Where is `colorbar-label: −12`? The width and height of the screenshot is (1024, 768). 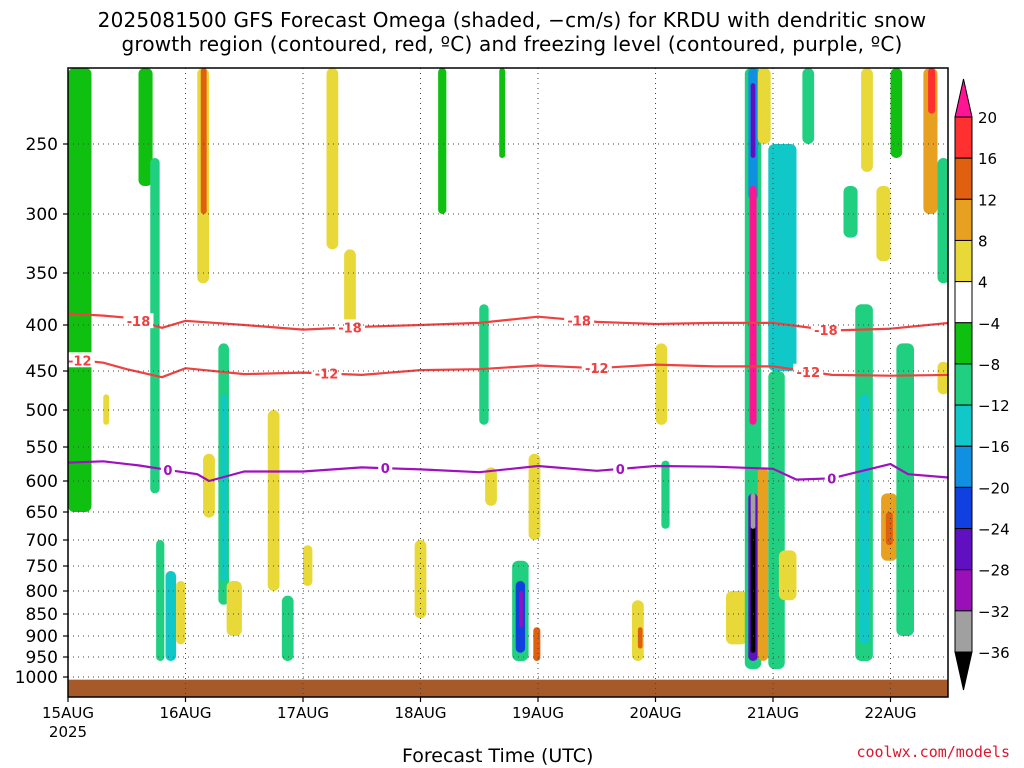 colorbar-label: −12 is located at coordinates (994, 406).